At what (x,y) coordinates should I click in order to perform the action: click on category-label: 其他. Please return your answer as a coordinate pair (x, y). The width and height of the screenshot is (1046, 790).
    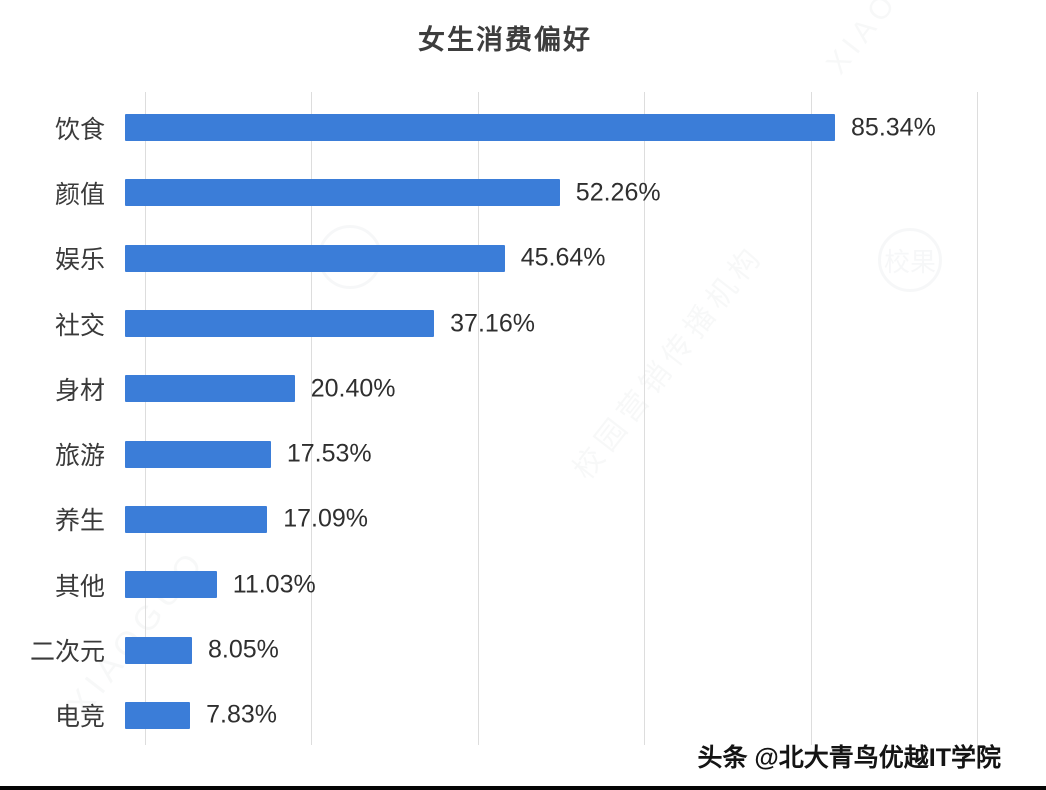
    Looking at the image, I should click on (79, 586).